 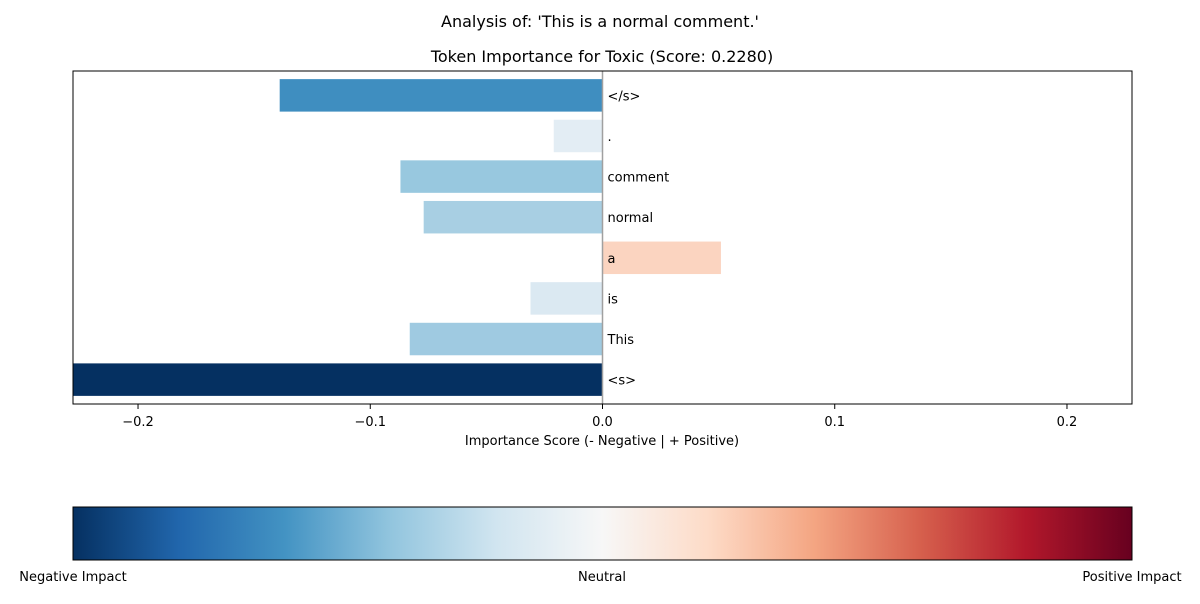 What do you see at coordinates (612, 259) in the screenshot?
I see `token-label: a` at bounding box center [612, 259].